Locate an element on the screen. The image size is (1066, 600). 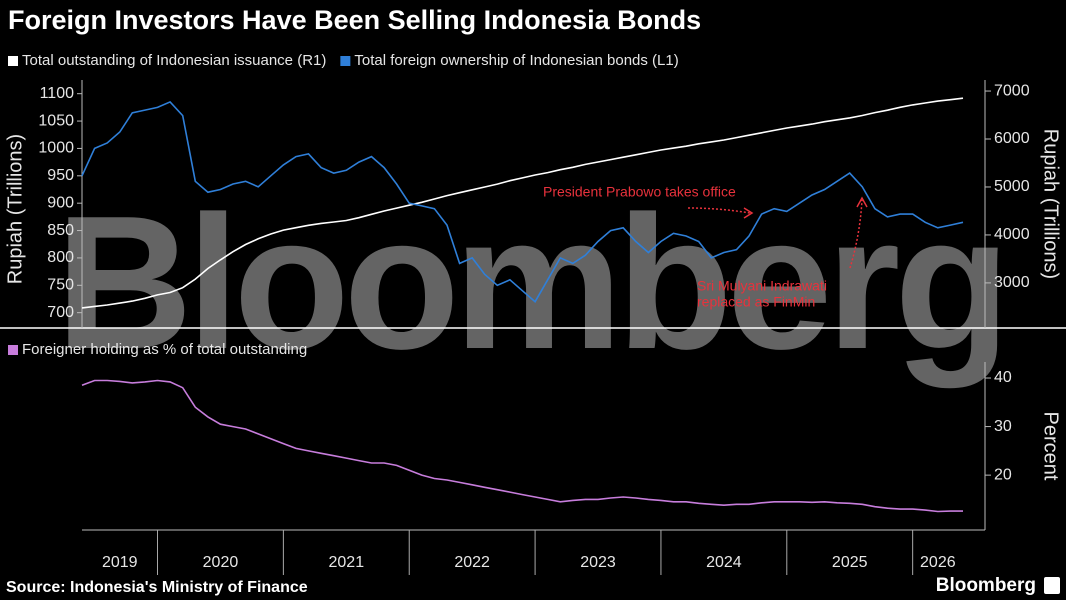
annotation: President Prabowo takes office is located at coordinates (639, 192).